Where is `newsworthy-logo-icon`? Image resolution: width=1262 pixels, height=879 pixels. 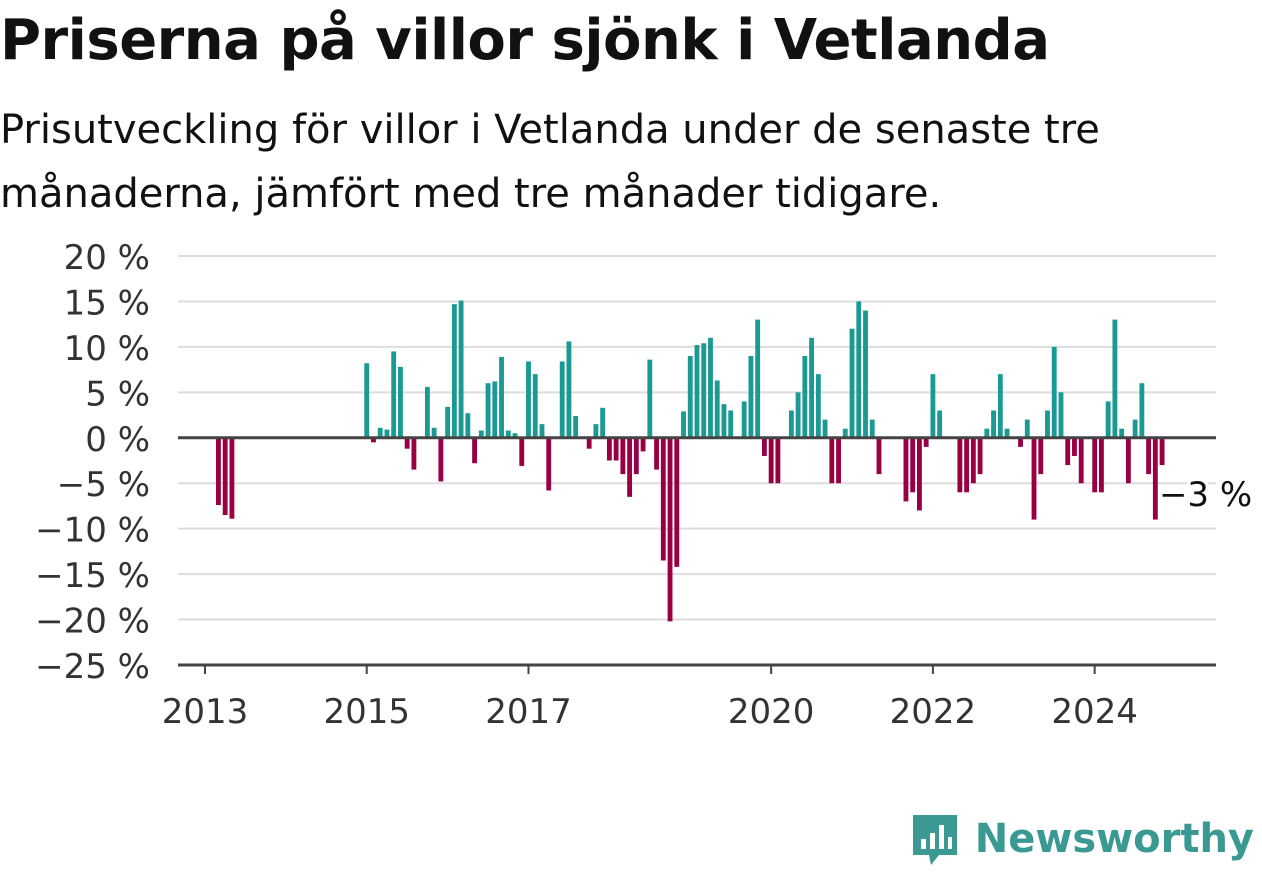
newsworthy-logo-icon is located at coordinates (934, 840).